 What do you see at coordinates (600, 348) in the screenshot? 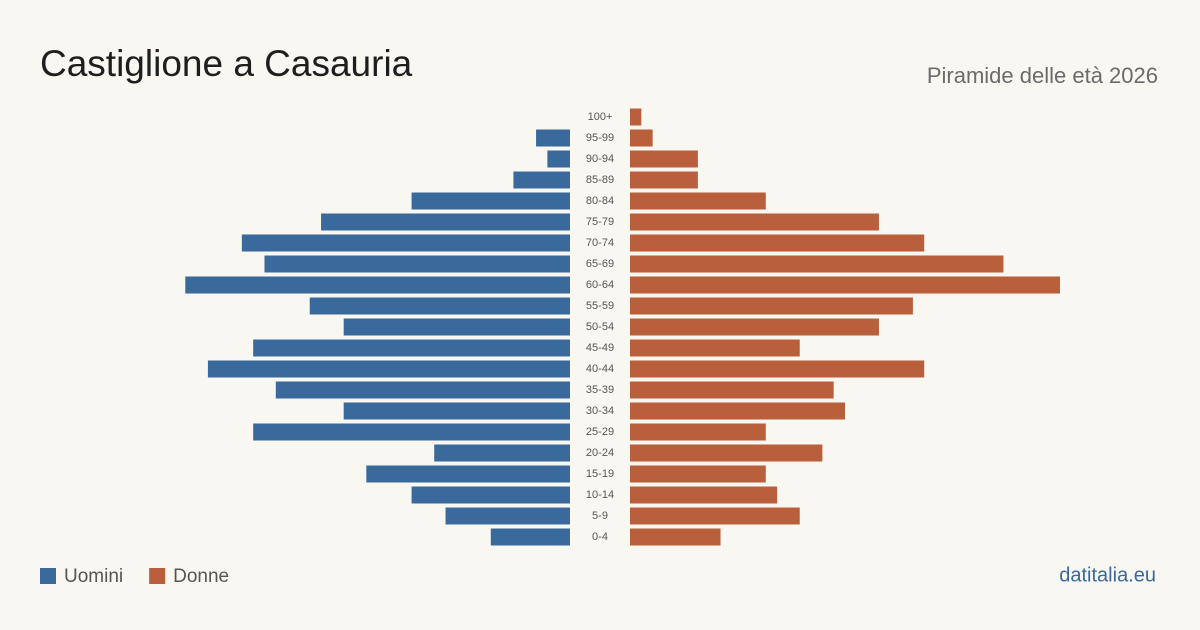
I see `age-label: 45-49` at bounding box center [600, 348].